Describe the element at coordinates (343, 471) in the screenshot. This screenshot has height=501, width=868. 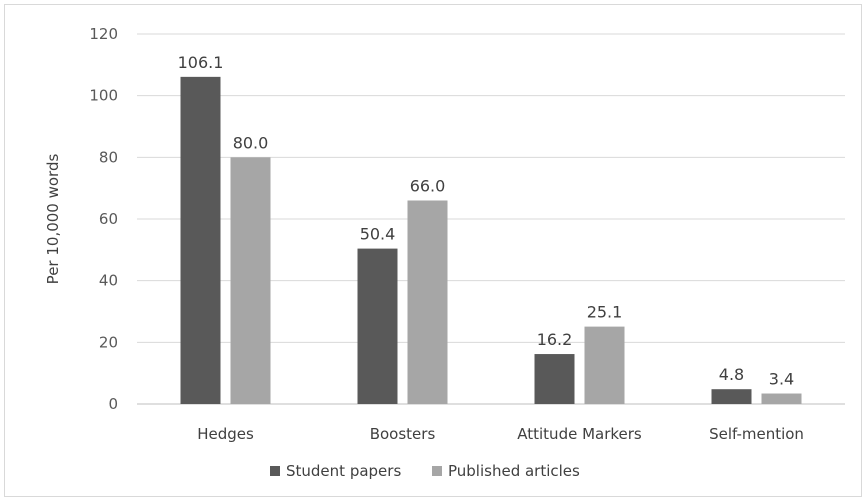
I see `legend-label: Student papers` at that location.